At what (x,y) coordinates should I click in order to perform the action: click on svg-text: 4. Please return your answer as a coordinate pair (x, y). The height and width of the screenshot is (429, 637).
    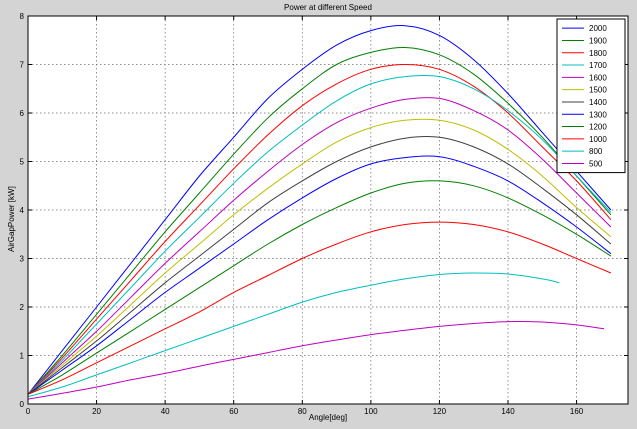
    Looking at the image, I should click on (22, 210).